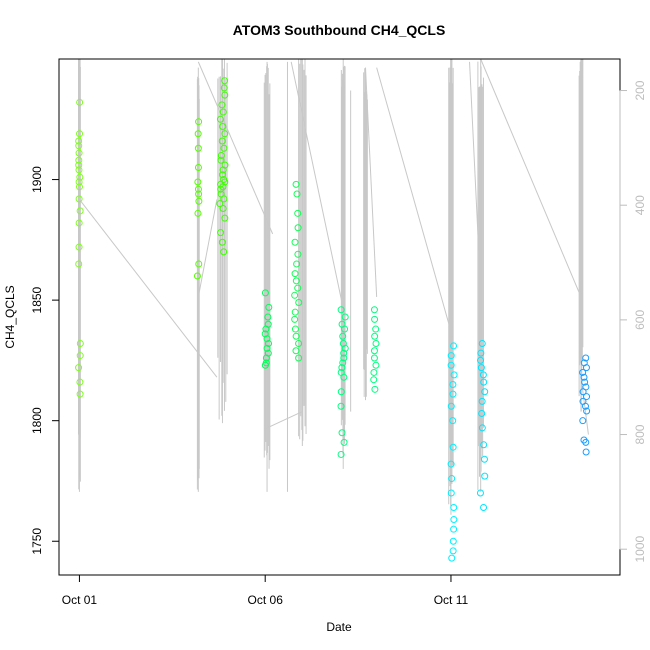 Image resolution: width=650 pixels, height=650 pixels. Describe the element at coordinates (640, 205) in the screenshot. I see `right-tick-label: 400` at that location.